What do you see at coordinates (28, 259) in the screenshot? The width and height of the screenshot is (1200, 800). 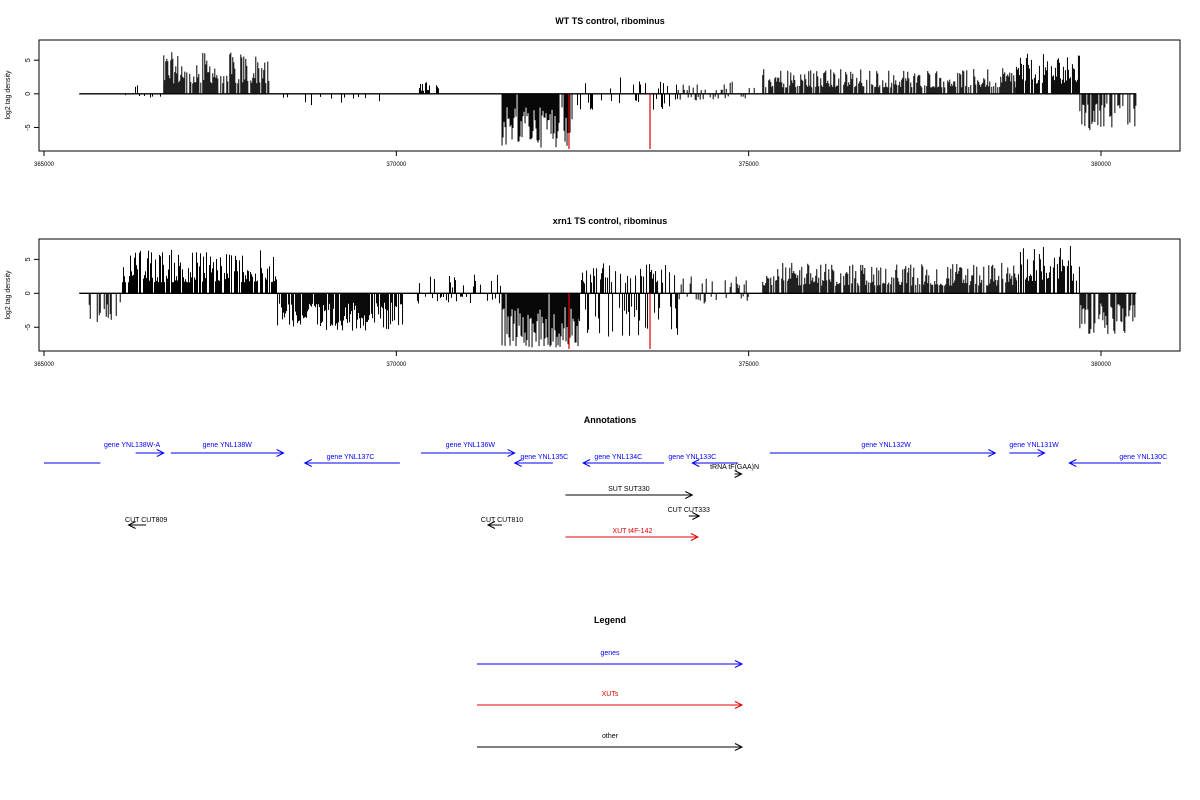 I see `track-xrn1-ytick-label: 5` at bounding box center [28, 259].